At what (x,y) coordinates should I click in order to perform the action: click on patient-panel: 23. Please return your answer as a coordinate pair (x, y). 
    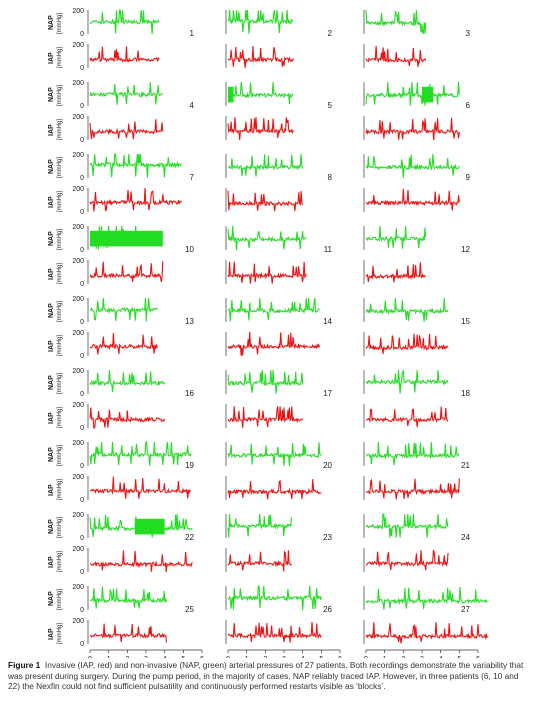
    Looking at the image, I should click on (279, 542).